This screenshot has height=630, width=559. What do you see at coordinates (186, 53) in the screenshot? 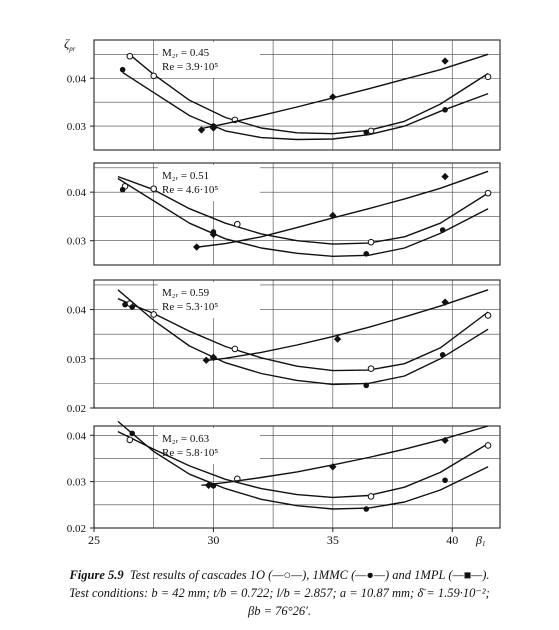
I see `annotation-text: M₂ᵣ = 0.45` at bounding box center [186, 53].